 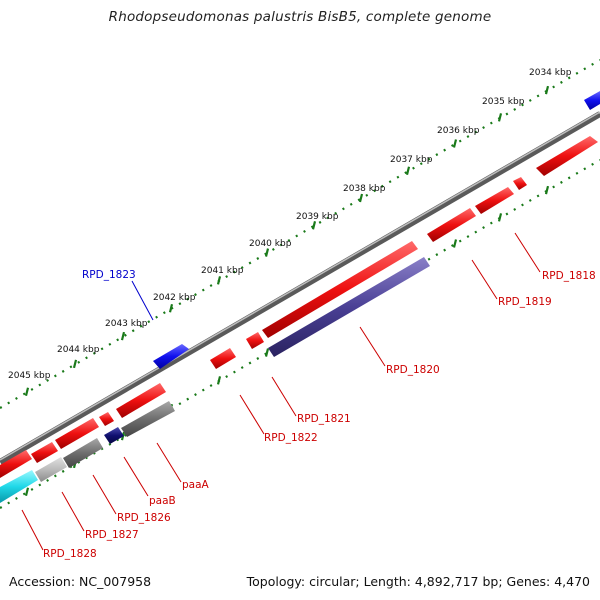 What do you see at coordinates (51, 469) in the screenshot?
I see `gene-rpd1827-feature` at bounding box center [51, 469].